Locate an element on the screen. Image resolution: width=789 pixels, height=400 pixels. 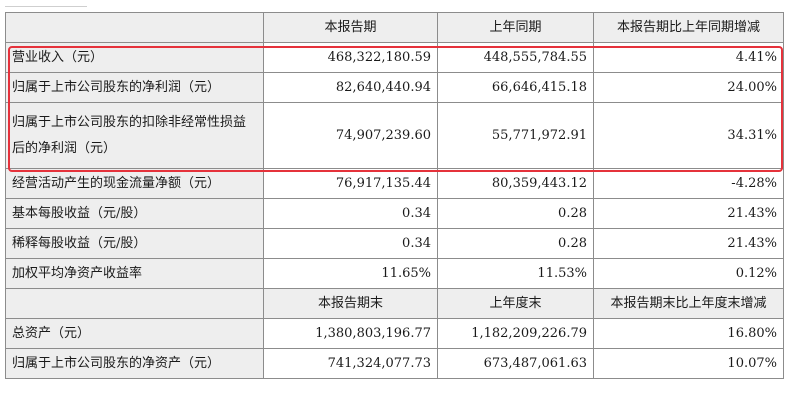
row-label: 总资产（元） is located at coordinates (134, 333).